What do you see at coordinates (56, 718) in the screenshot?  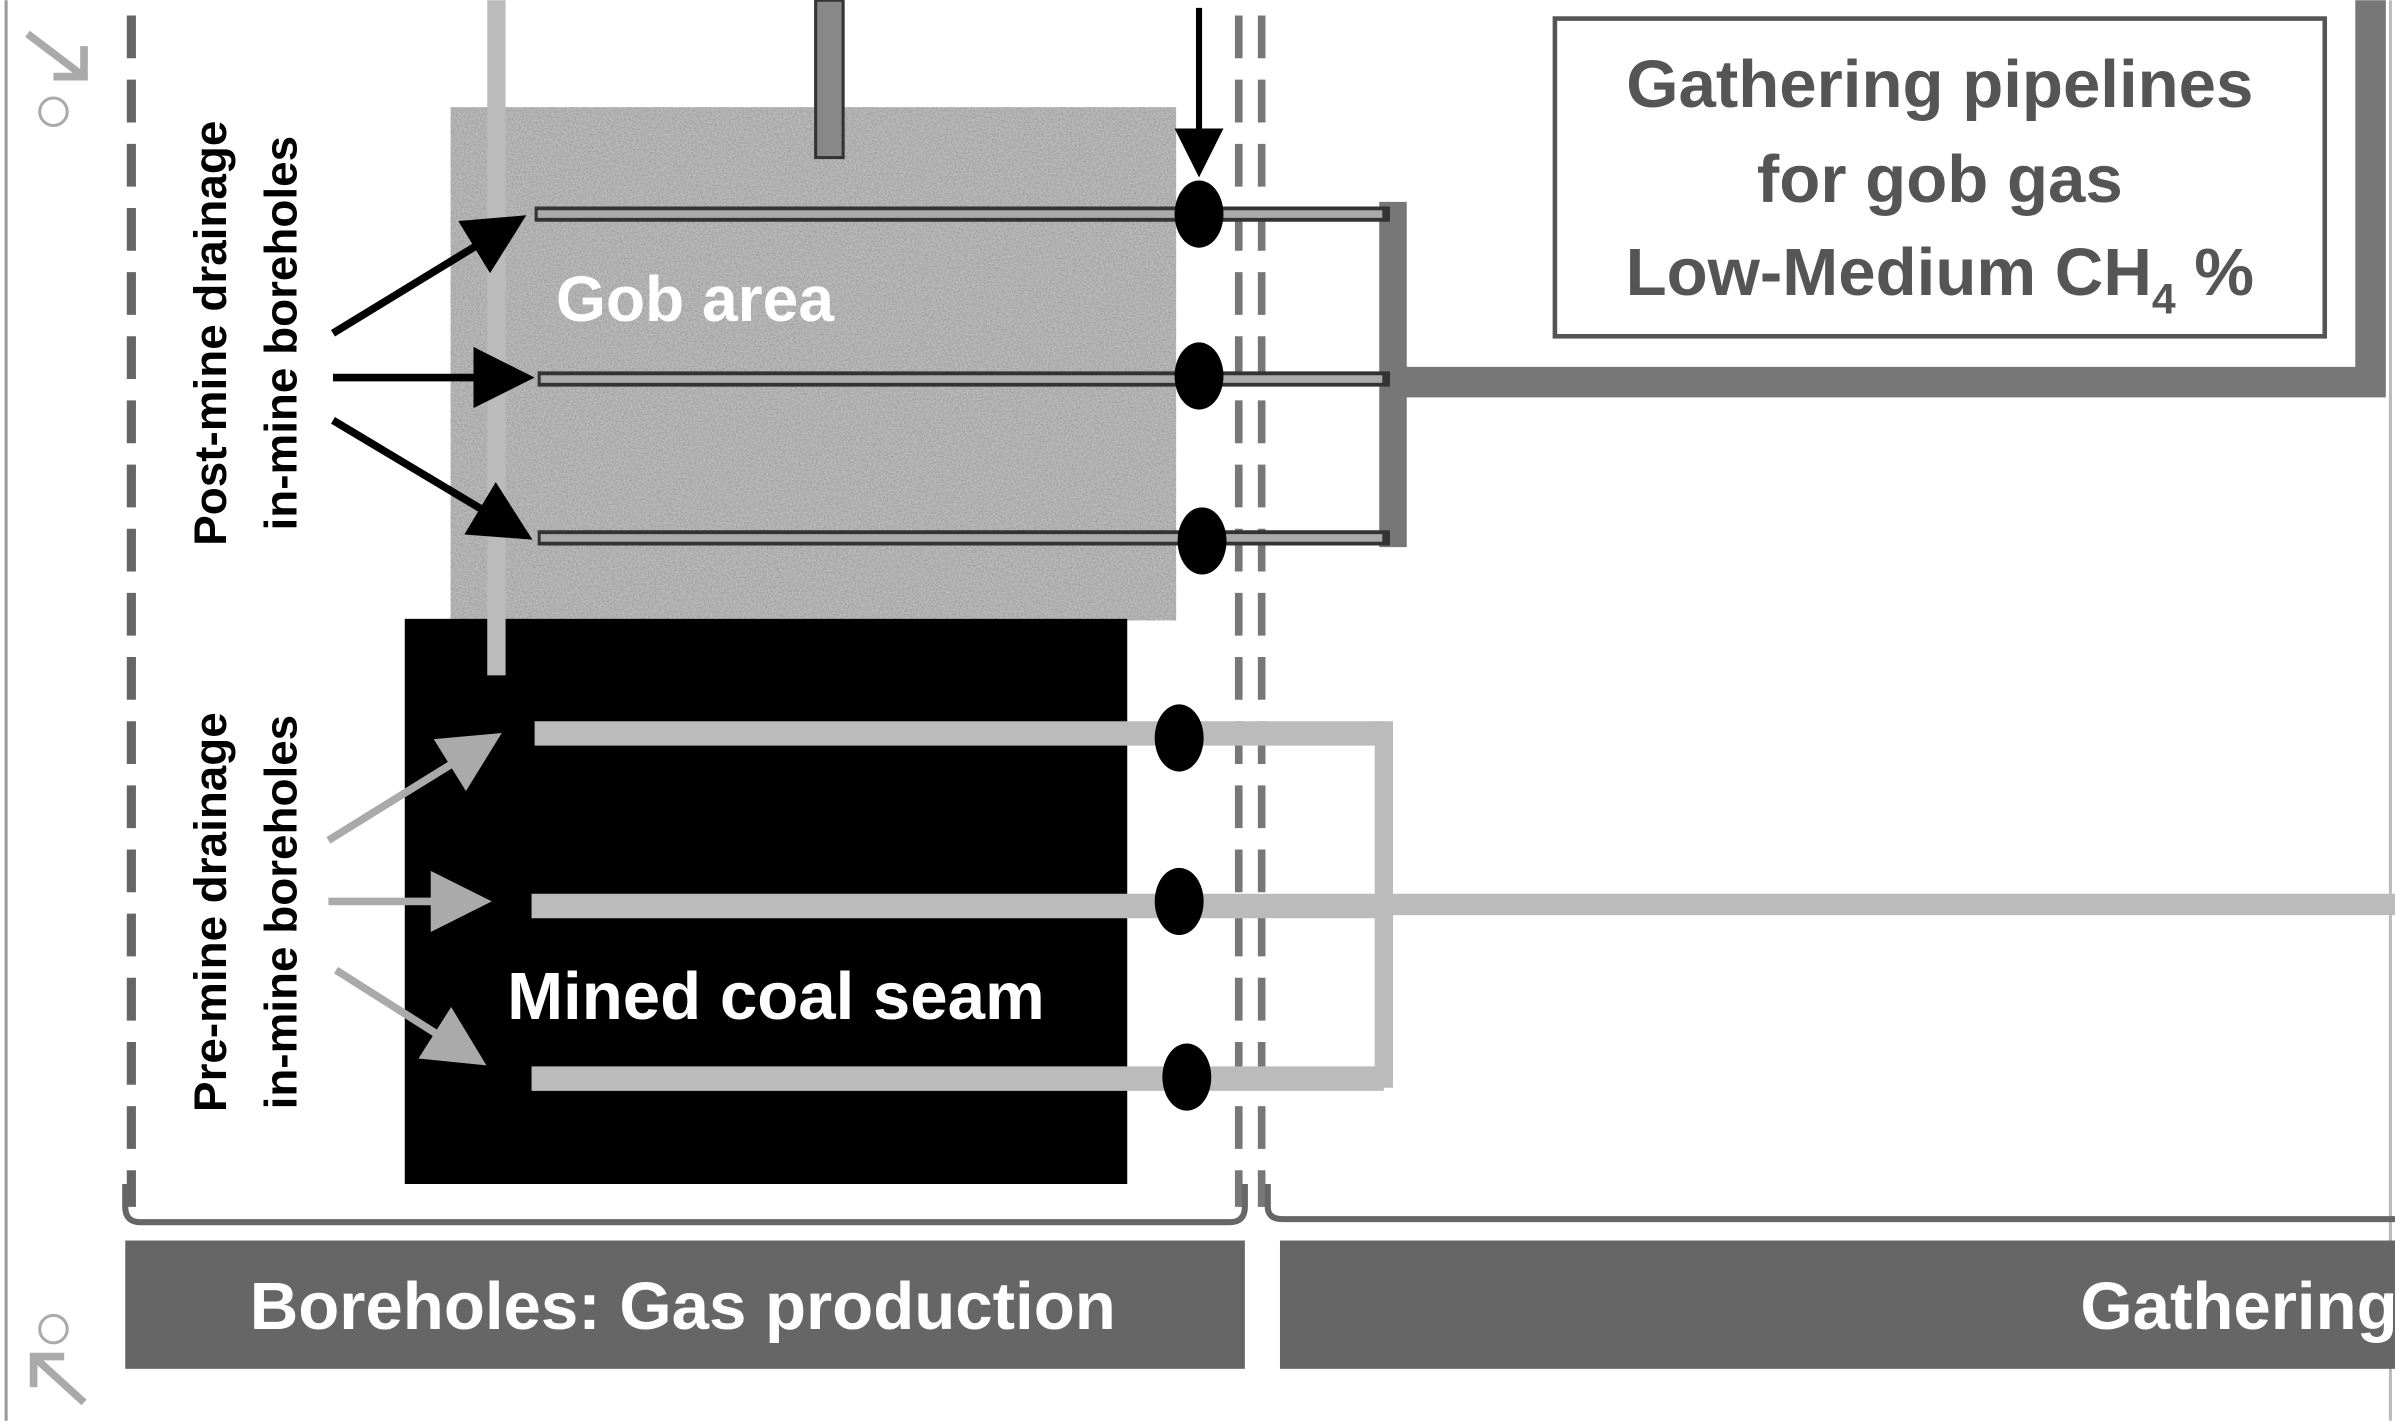 I see `icon` at bounding box center [56, 718].